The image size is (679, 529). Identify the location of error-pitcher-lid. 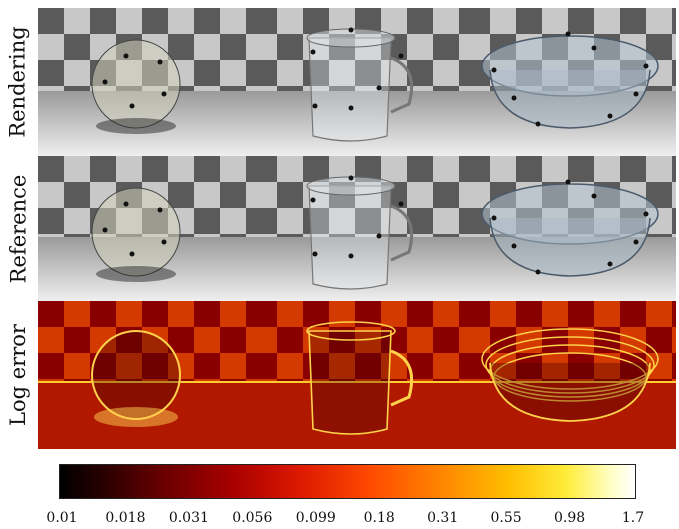
(351, 331).